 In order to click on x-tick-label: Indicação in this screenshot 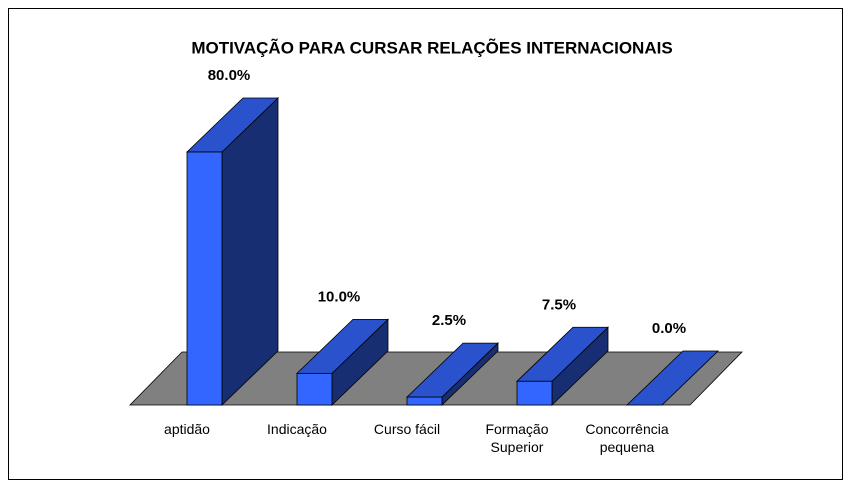, I will do `click(297, 429)`.